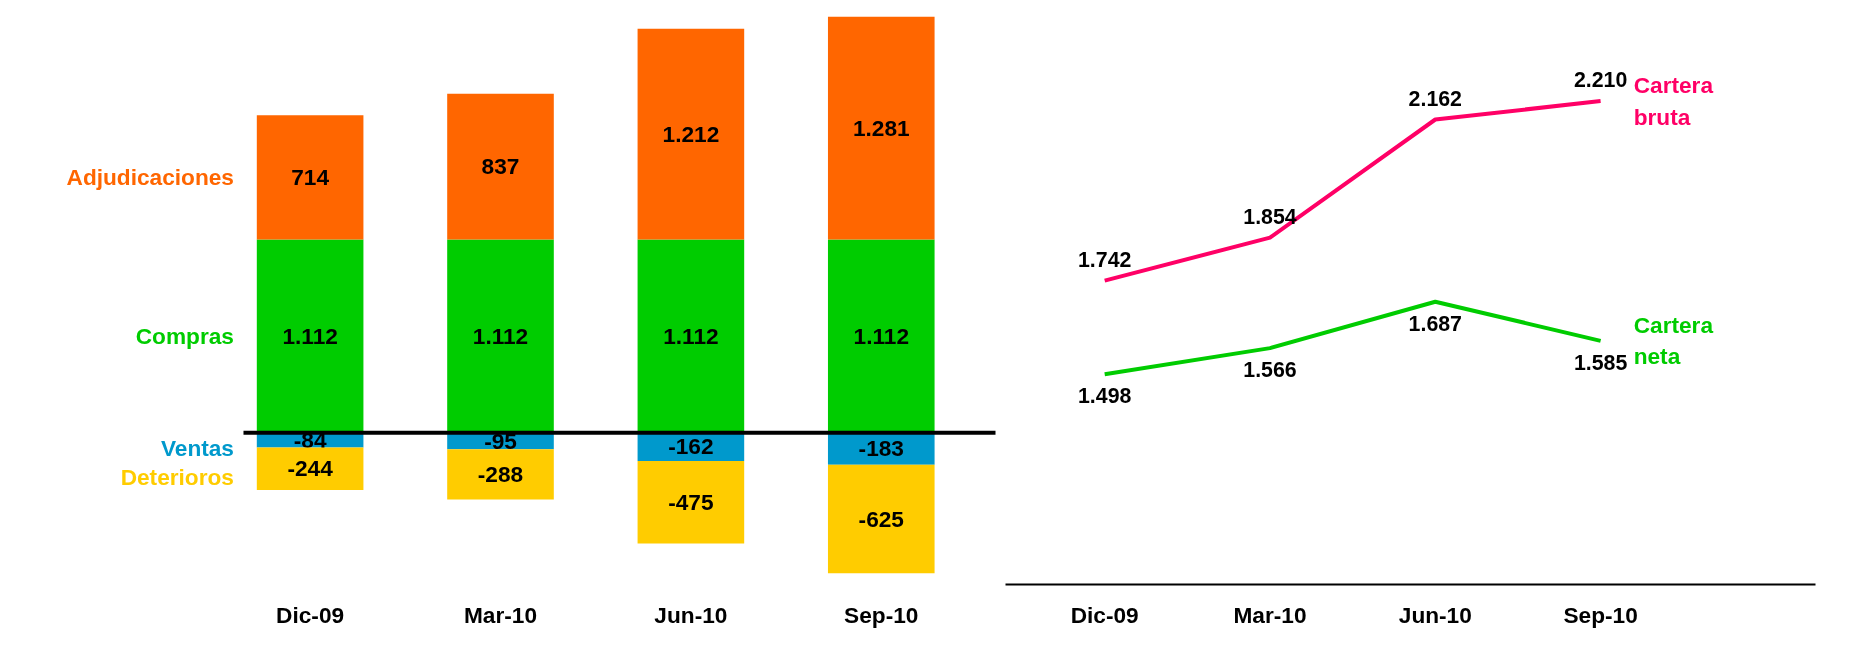  I want to click on data-label: -475, so click(691, 501).